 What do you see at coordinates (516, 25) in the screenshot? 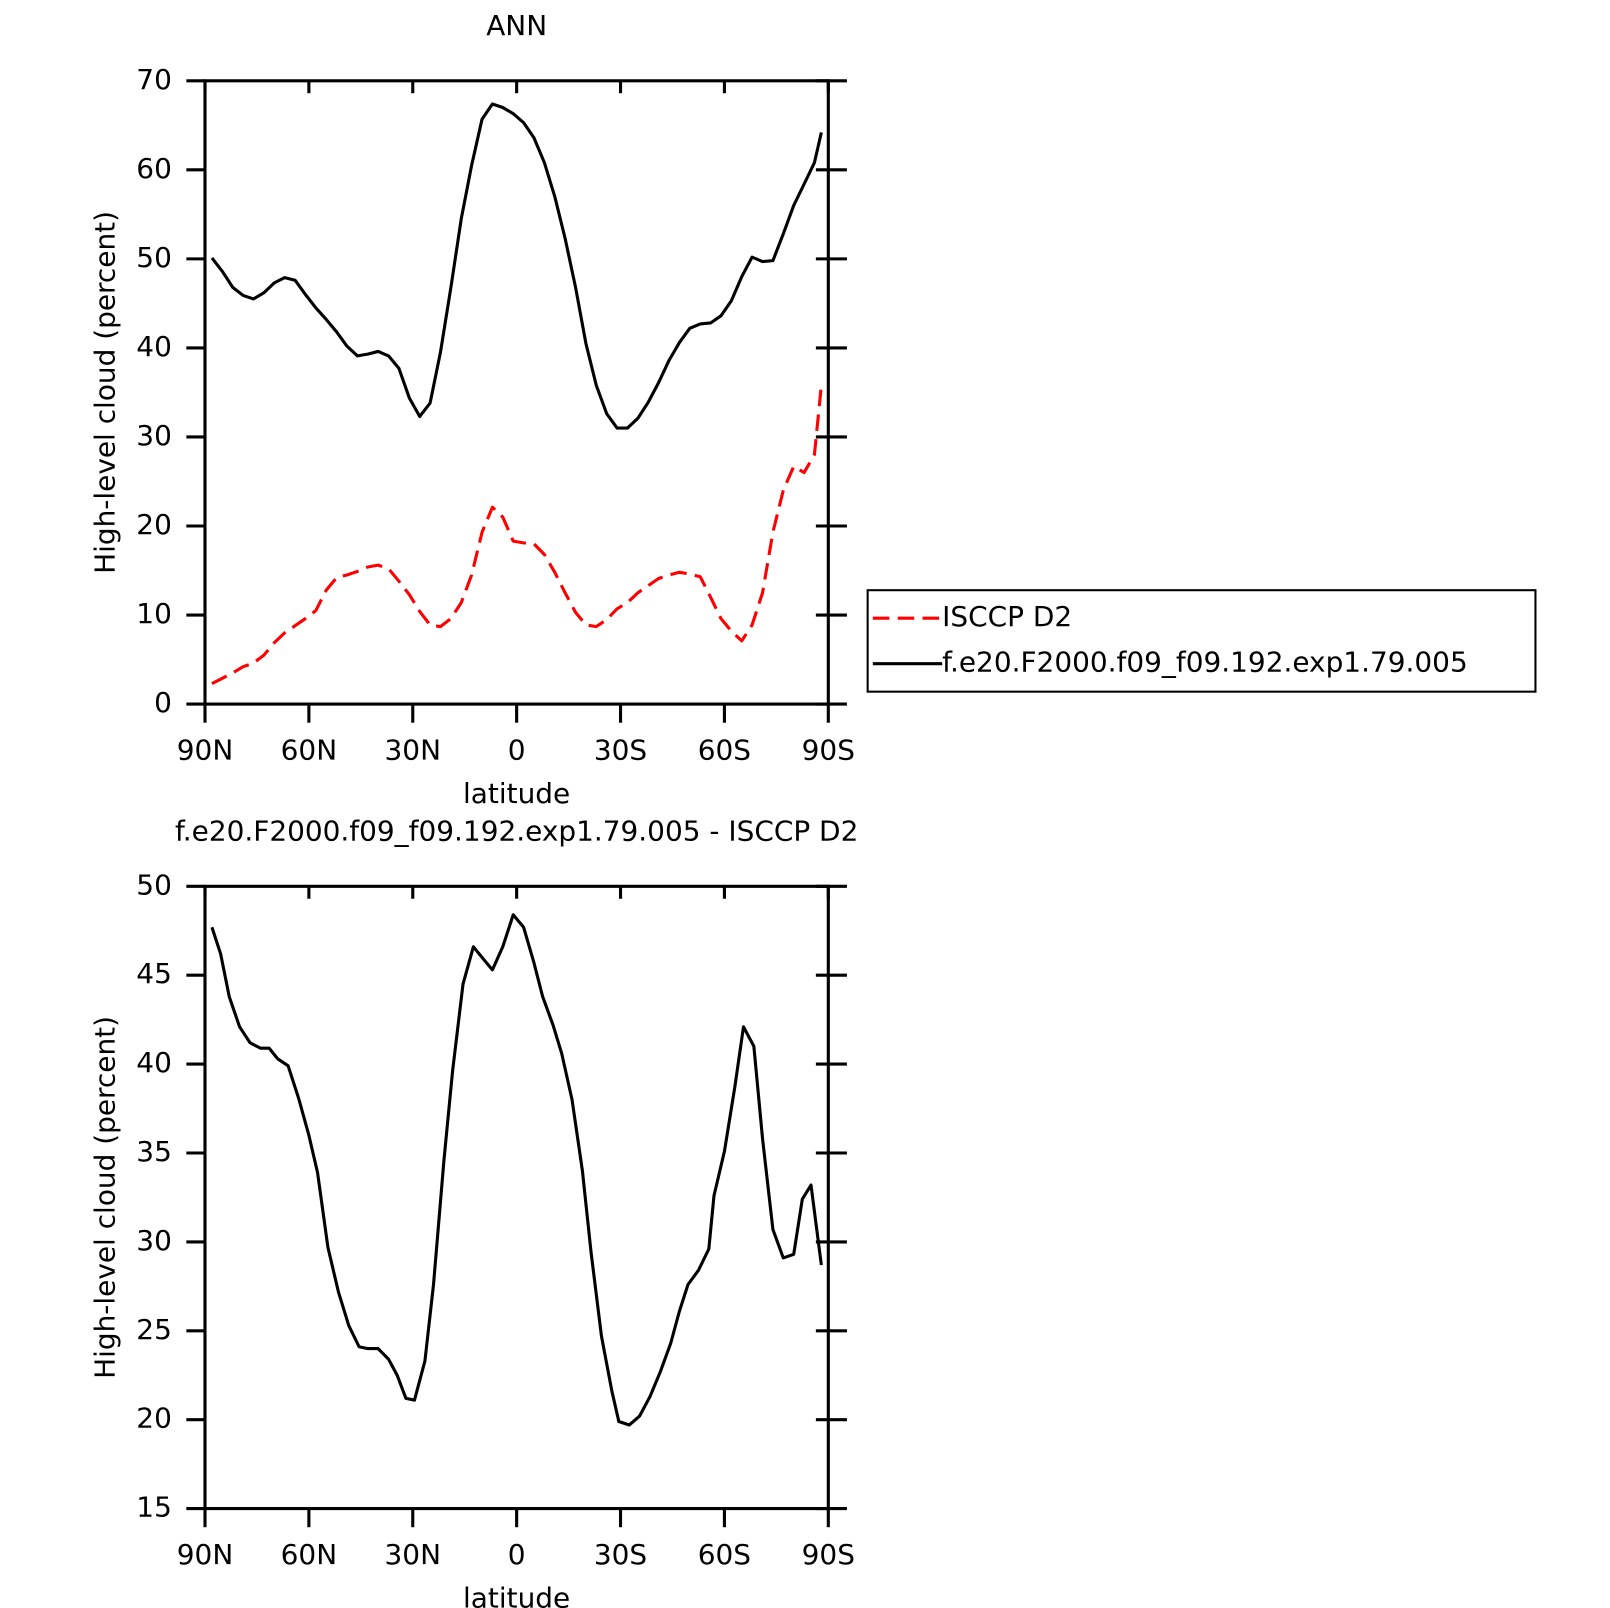
I see `chart-title: ANN` at bounding box center [516, 25].